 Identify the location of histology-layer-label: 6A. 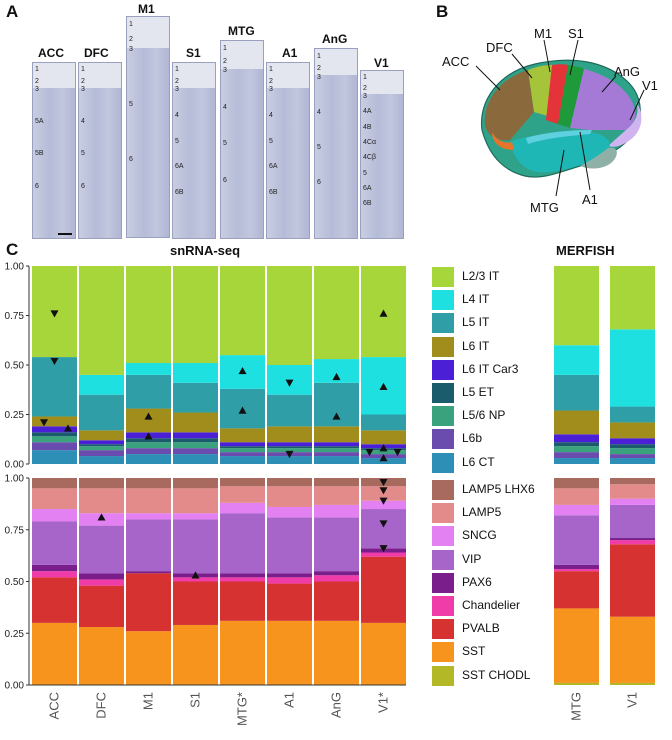
(179, 166).